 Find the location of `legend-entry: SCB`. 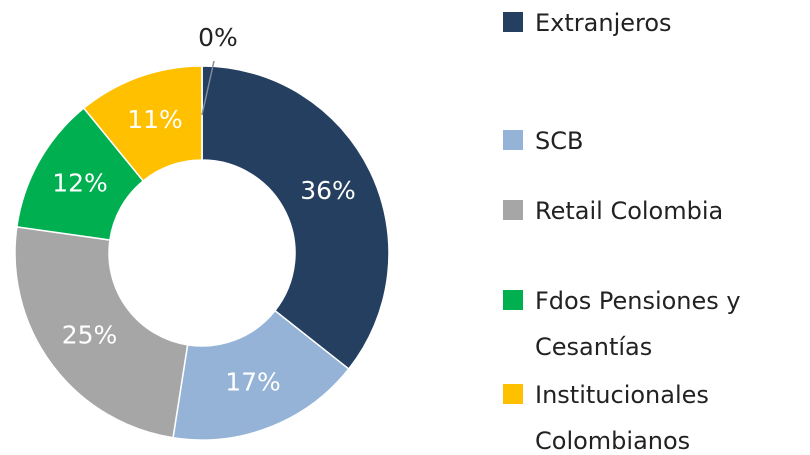

legend-entry: SCB is located at coordinates (653, 141).